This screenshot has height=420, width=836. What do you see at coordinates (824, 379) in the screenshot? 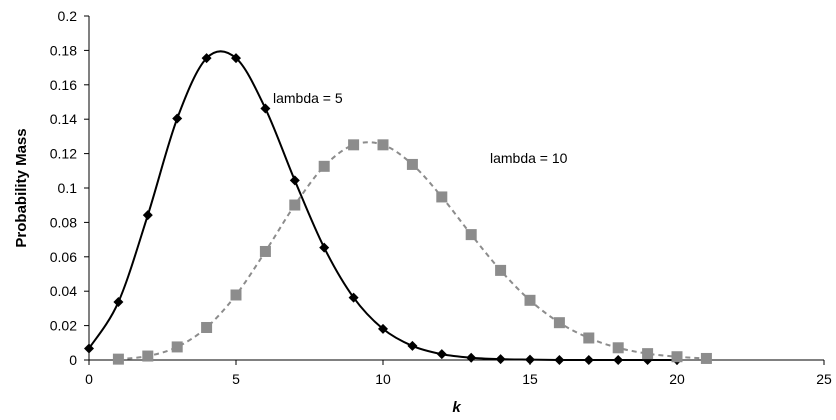
I see `x-tick-label: 25` at bounding box center [824, 379].